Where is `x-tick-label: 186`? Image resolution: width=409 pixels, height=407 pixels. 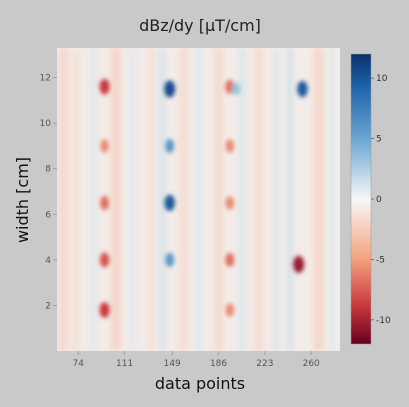 x-tick-label: 186 is located at coordinates (218, 364).